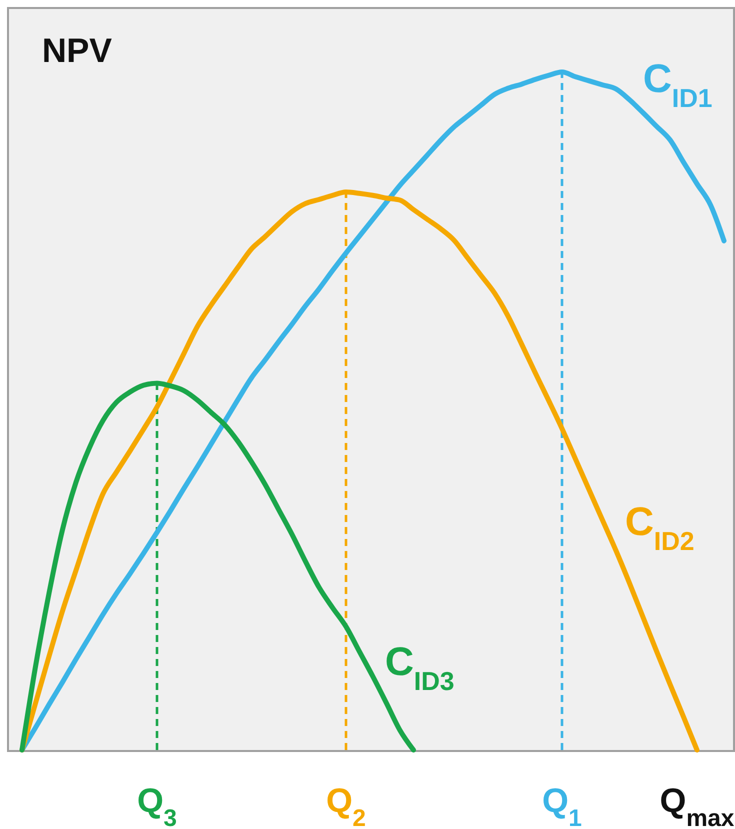 The height and width of the screenshot is (829, 735). I want to click on x-tick-label: Q$_{1}$, so click(562, 805).